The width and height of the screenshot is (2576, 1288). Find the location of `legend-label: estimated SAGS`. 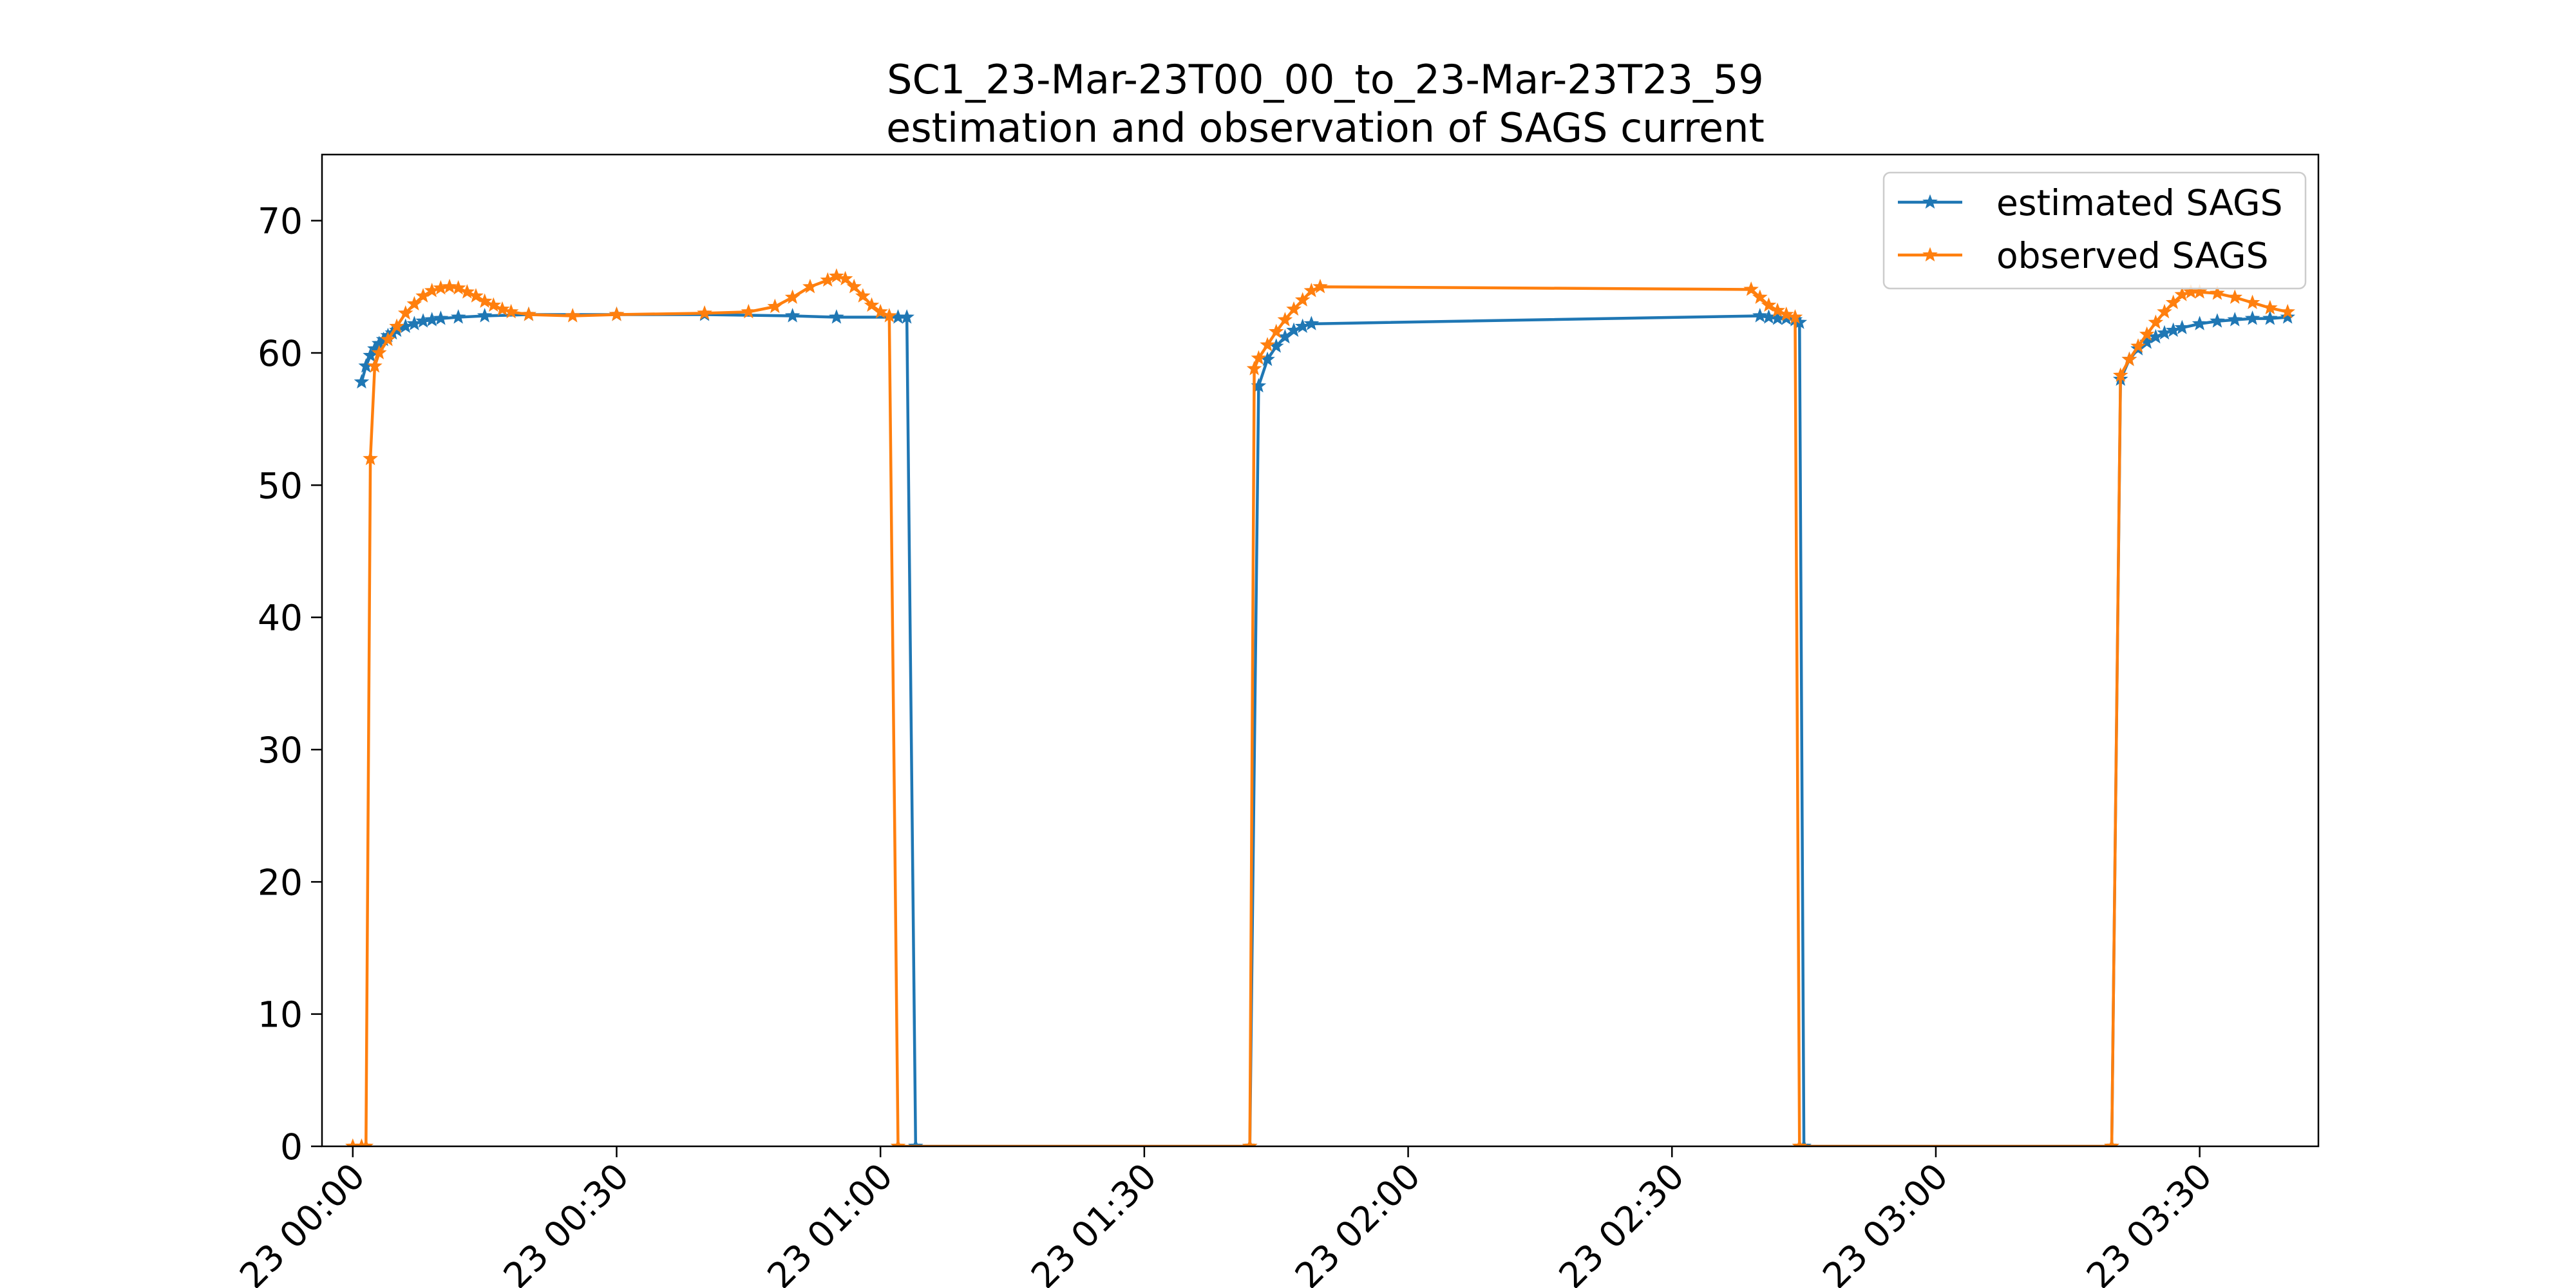

legend-label: estimated SAGS is located at coordinates (2139, 202).